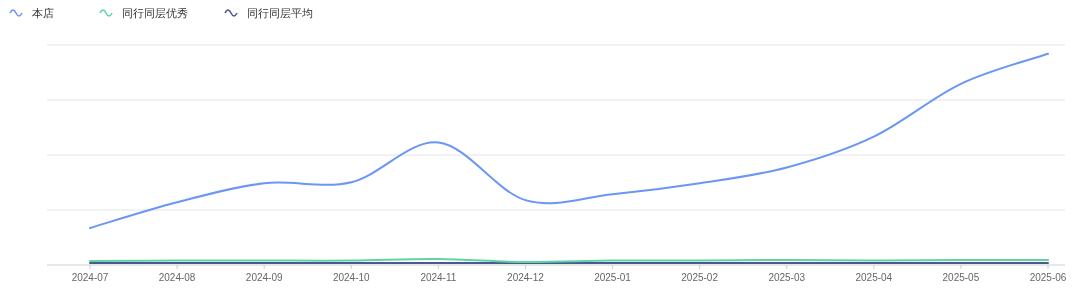  What do you see at coordinates (787, 277) in the screenshot?
I see `x-tick-label: 2025-03` at bounding box center [787, 277].